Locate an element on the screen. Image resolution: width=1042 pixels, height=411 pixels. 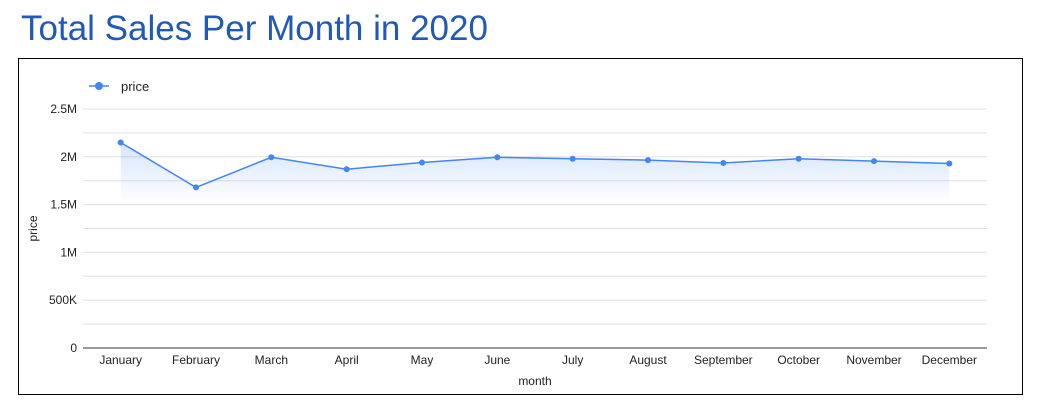
series-area is located at coordinates (535, 170).